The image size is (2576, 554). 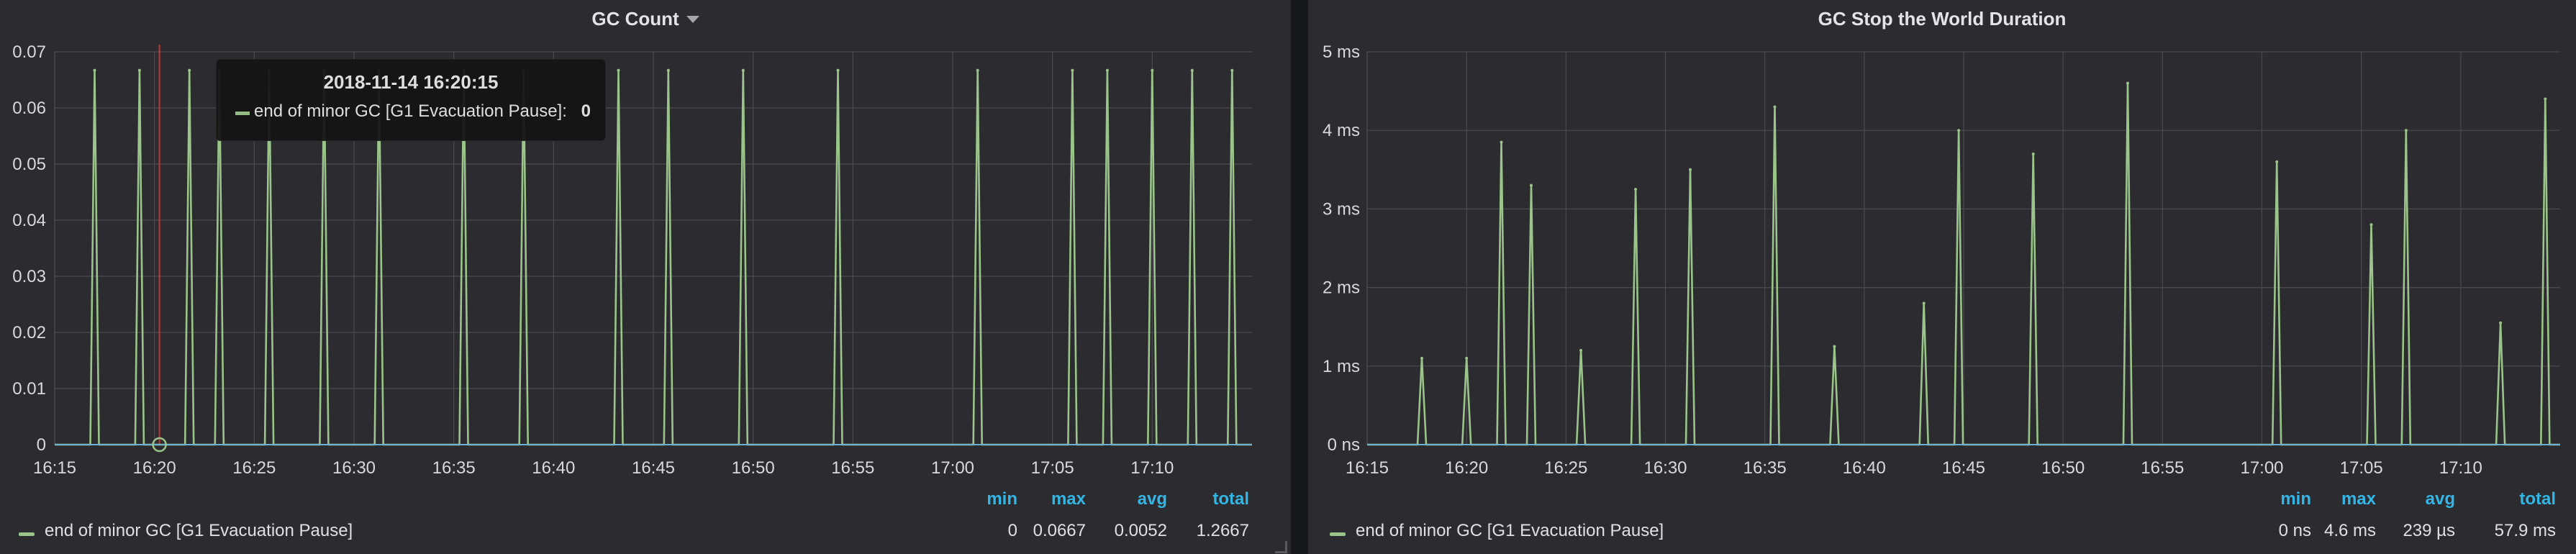 What do you see at coordinates (1341, 209) in the screenshot?
I see `y-tick-label: 3 ms` at bounding box center [1341, 209].